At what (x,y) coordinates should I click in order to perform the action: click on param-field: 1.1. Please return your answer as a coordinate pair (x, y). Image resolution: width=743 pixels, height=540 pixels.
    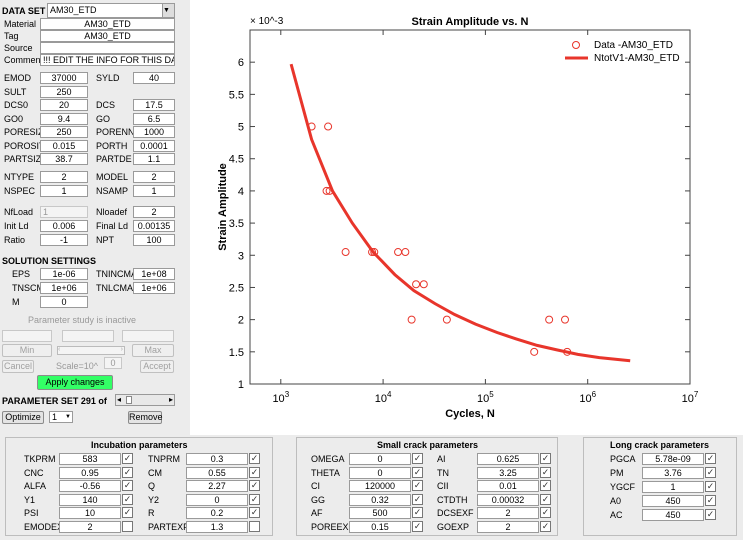
    Looking at the image, I should click on (154, 159).